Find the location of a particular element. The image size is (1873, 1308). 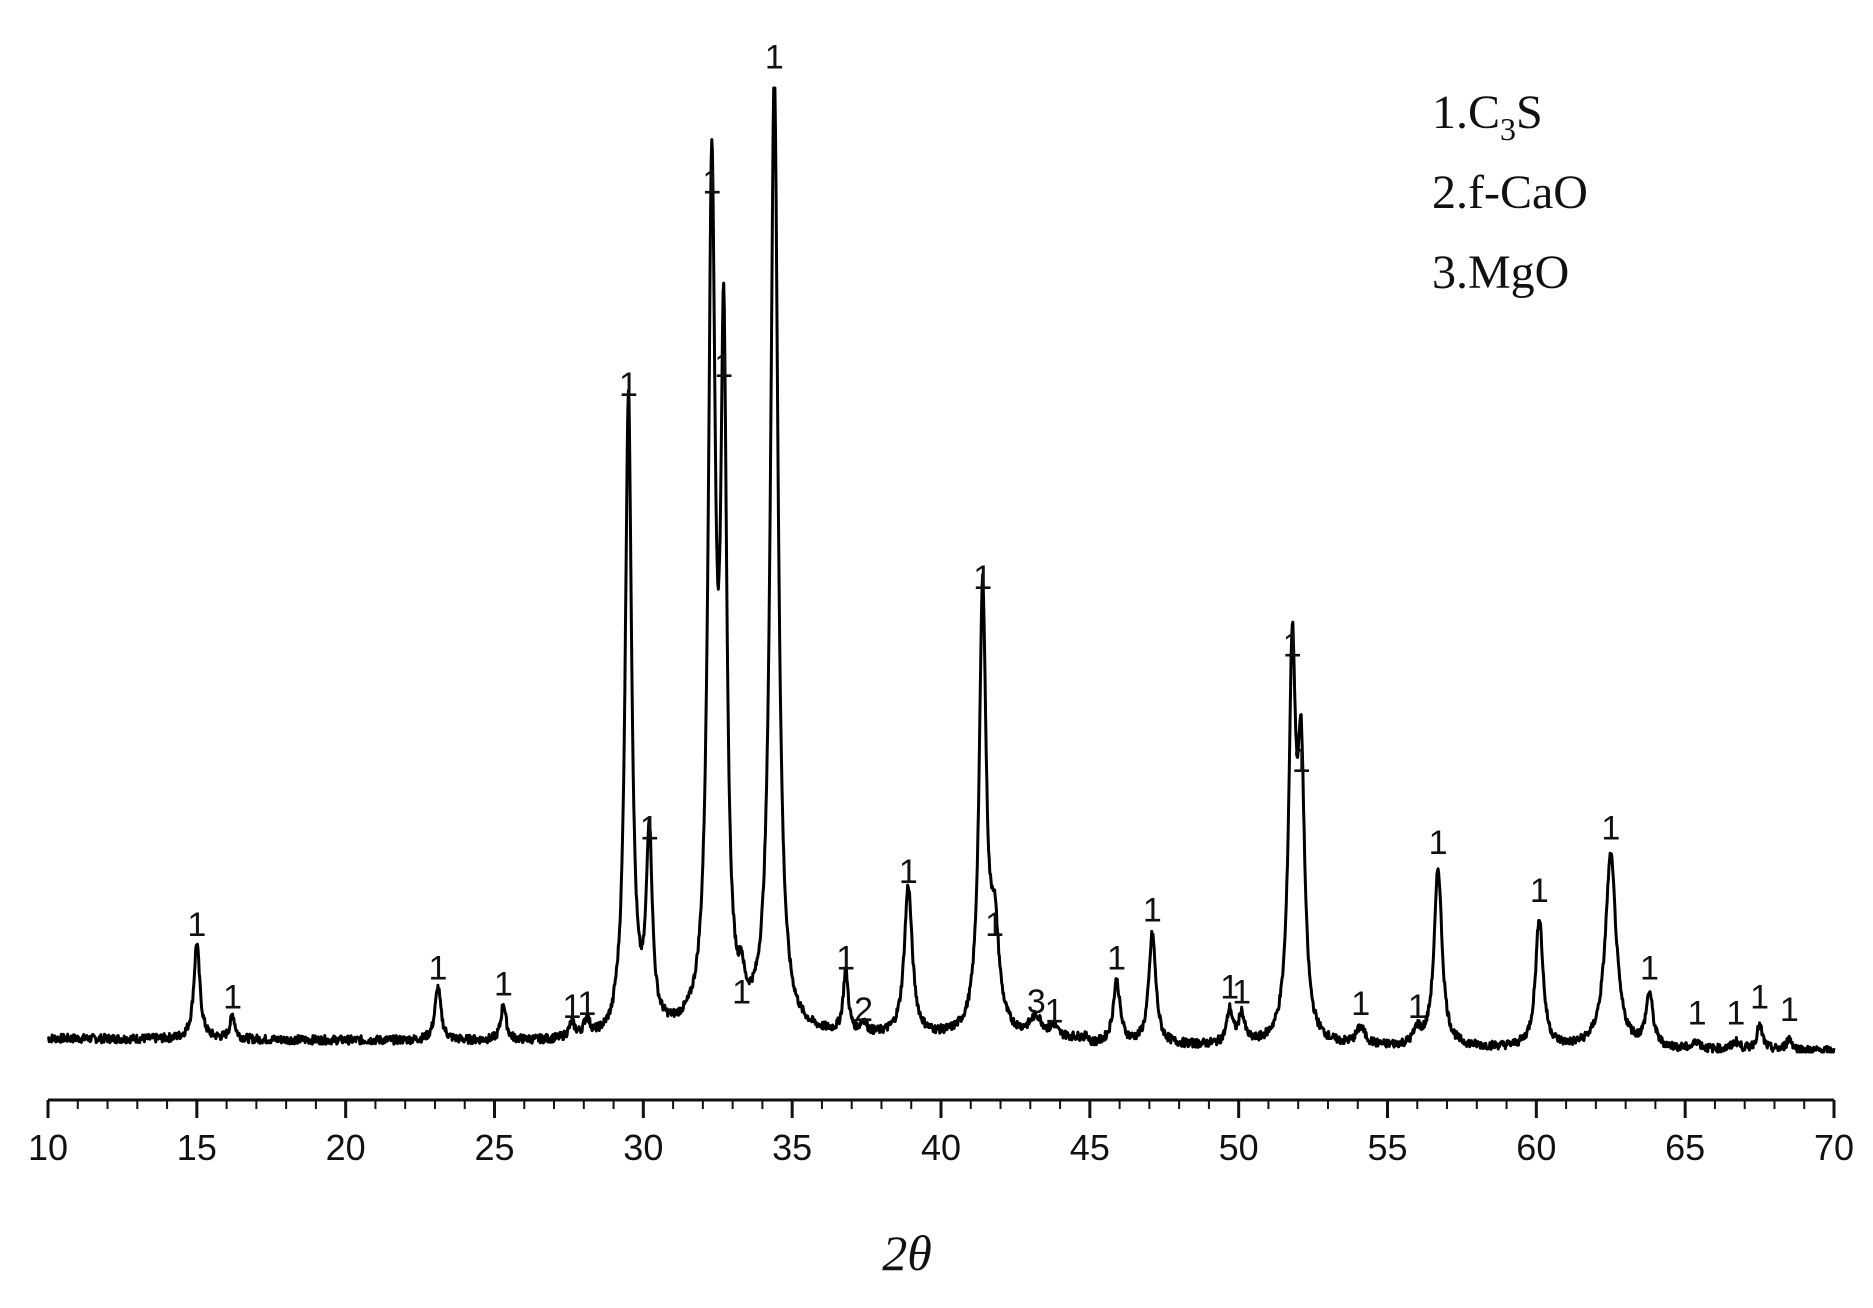

peak-label: 2 is located at coordinates (863, 1010).